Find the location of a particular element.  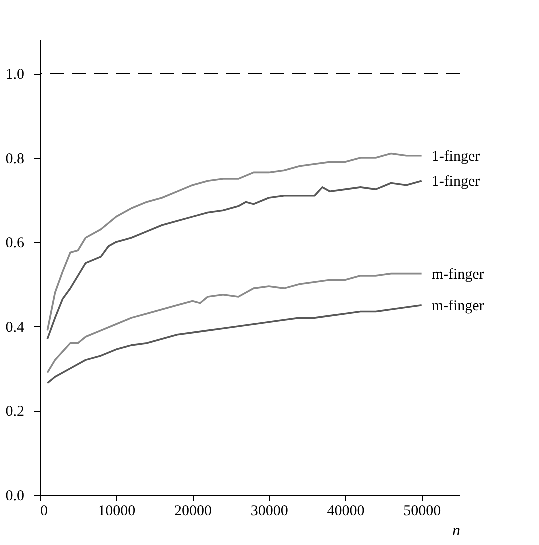

x-tick-label: 10000 is located at coordinates (117, 512).